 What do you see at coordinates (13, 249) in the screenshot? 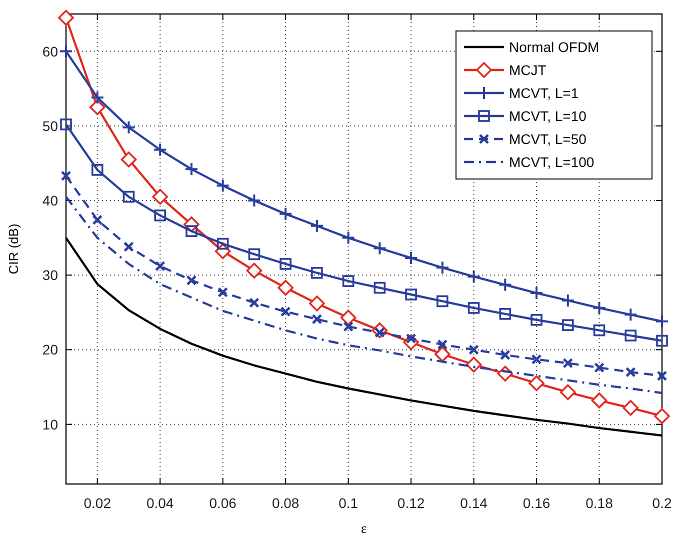
I see `y-axis-title: CIR (dB)` at bounding box center [13, 249].